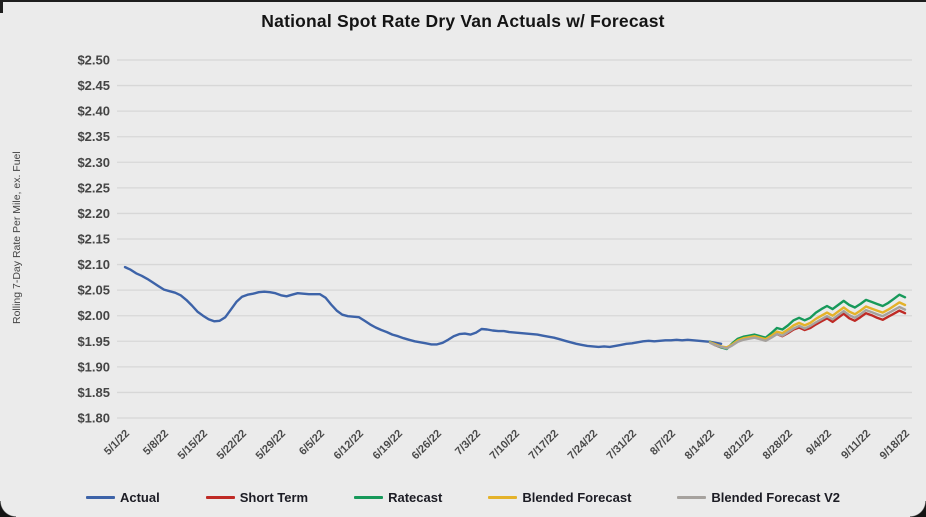  I want to click on y-tick-label: $2.50, so click(93, 60).